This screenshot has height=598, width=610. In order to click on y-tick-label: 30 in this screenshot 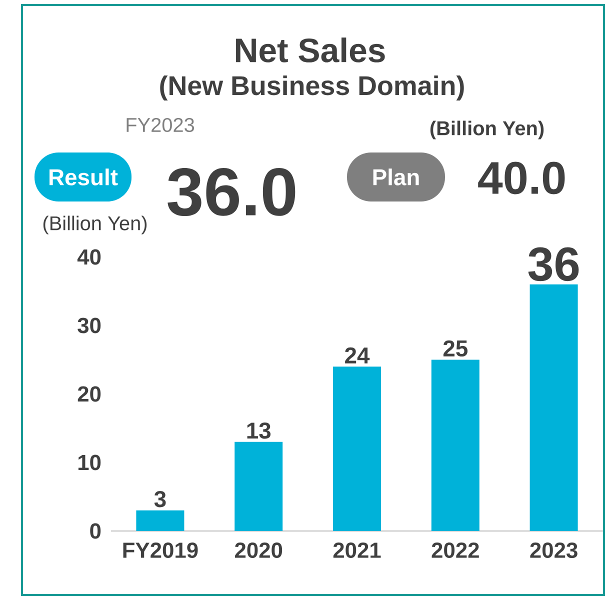, I will do `click(89, 326)`.